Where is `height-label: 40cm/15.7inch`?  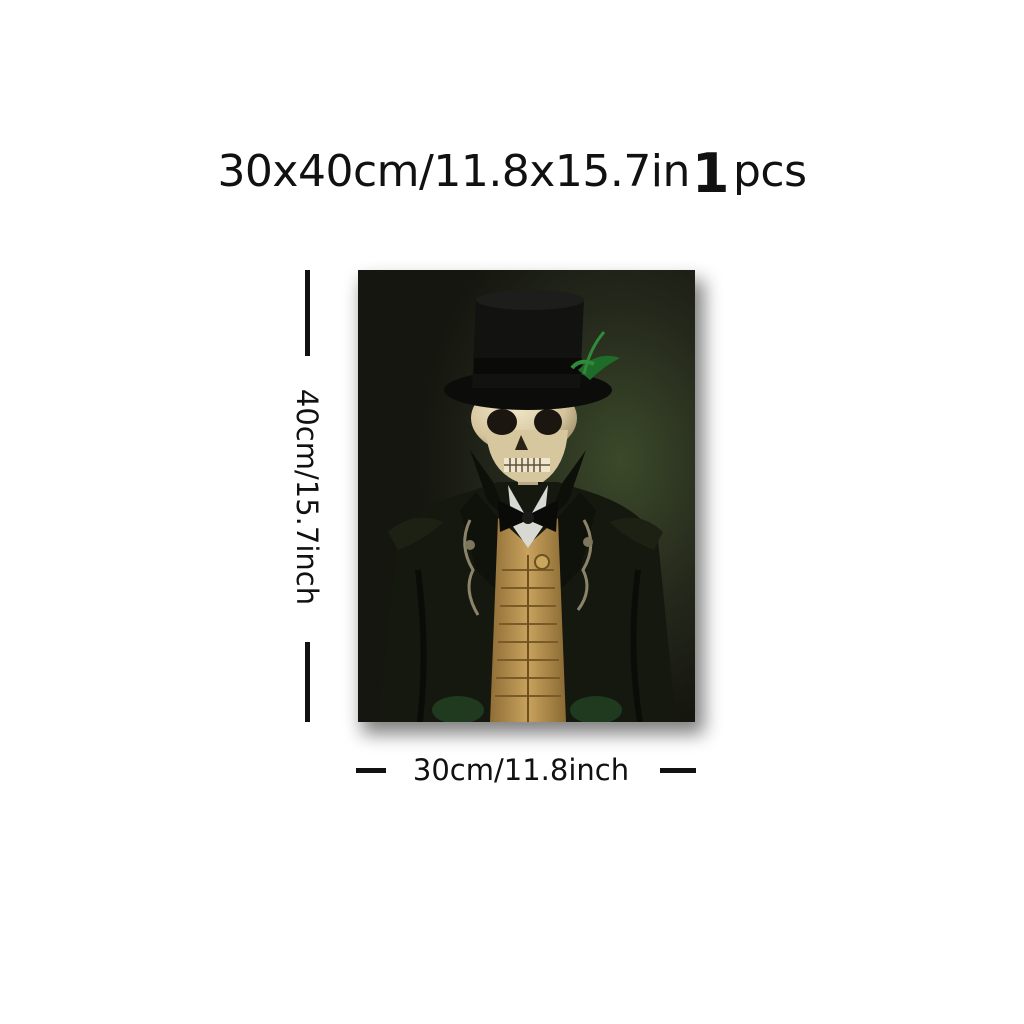 height-label: 40cm/15.7inch is located at coordinates (307, 497).